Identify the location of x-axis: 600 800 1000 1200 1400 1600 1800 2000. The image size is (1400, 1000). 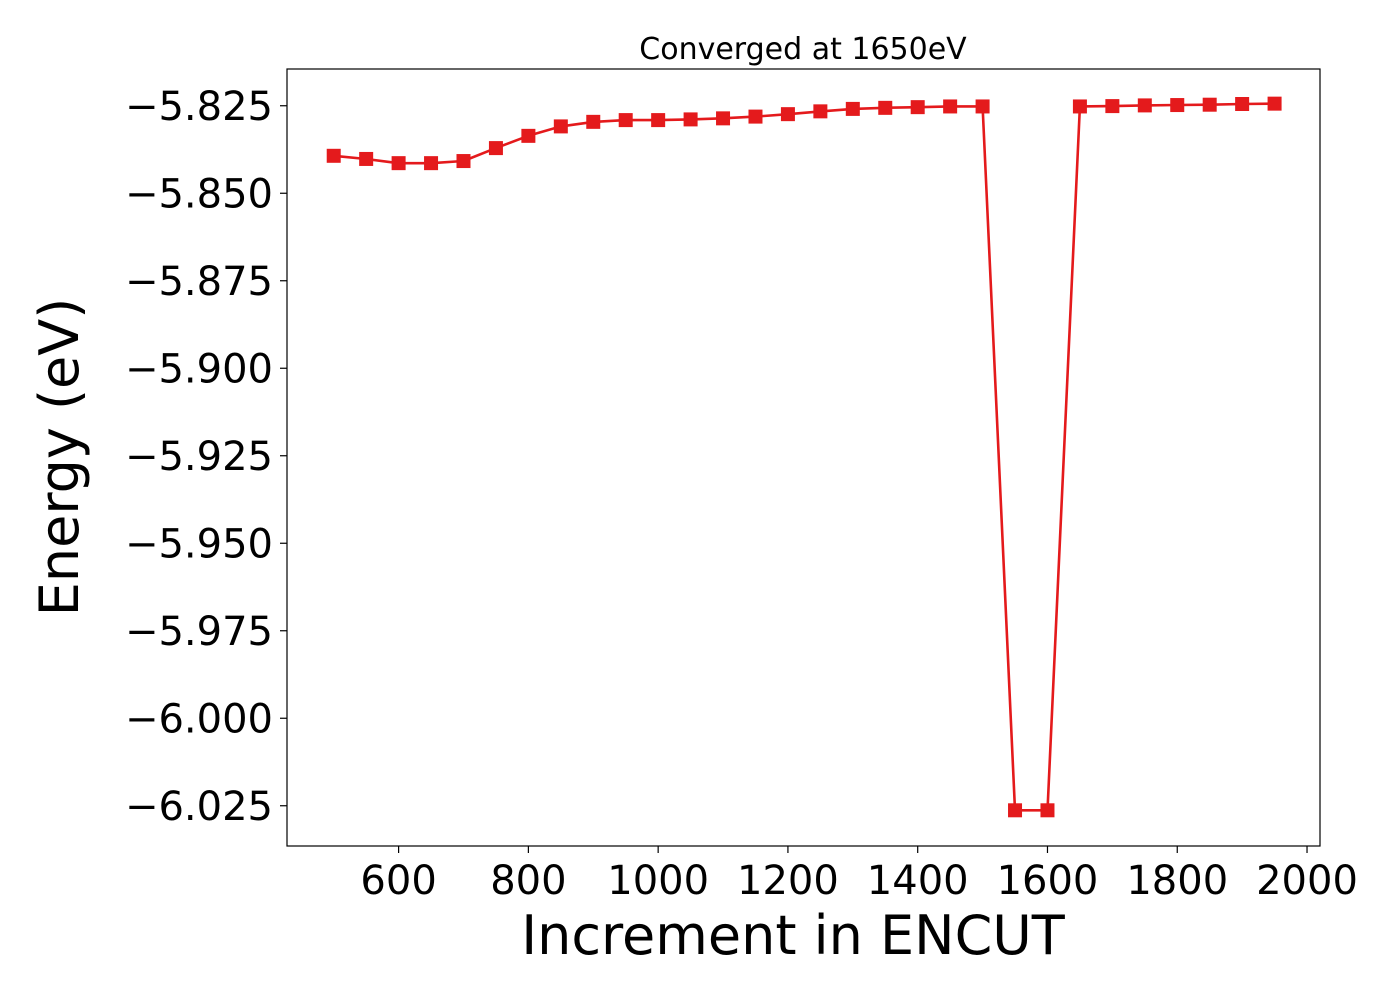
(859, 875).